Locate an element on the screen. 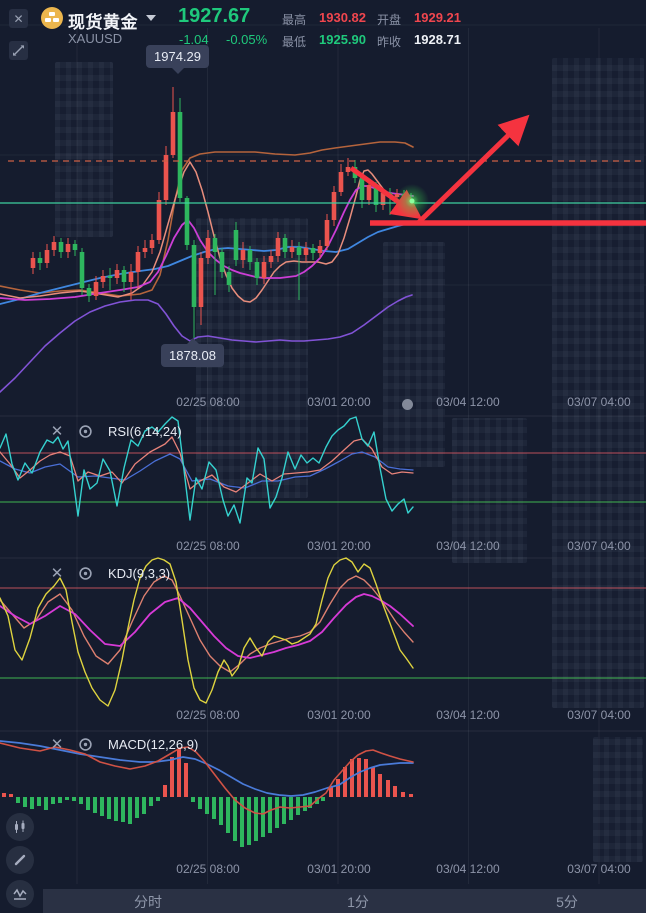  collapse-arrows-icon is located at coordinates (18, 50).